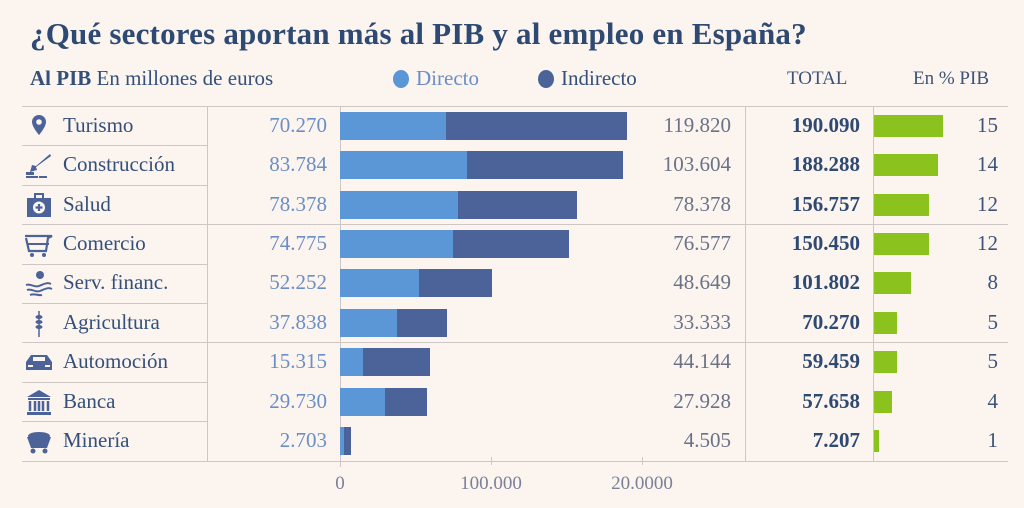 The image size is (1024, 508). What do you see at coordinates (39, 205) in the screenshot?
I see `medical-kit-icon` at bounding box center [39, 205].